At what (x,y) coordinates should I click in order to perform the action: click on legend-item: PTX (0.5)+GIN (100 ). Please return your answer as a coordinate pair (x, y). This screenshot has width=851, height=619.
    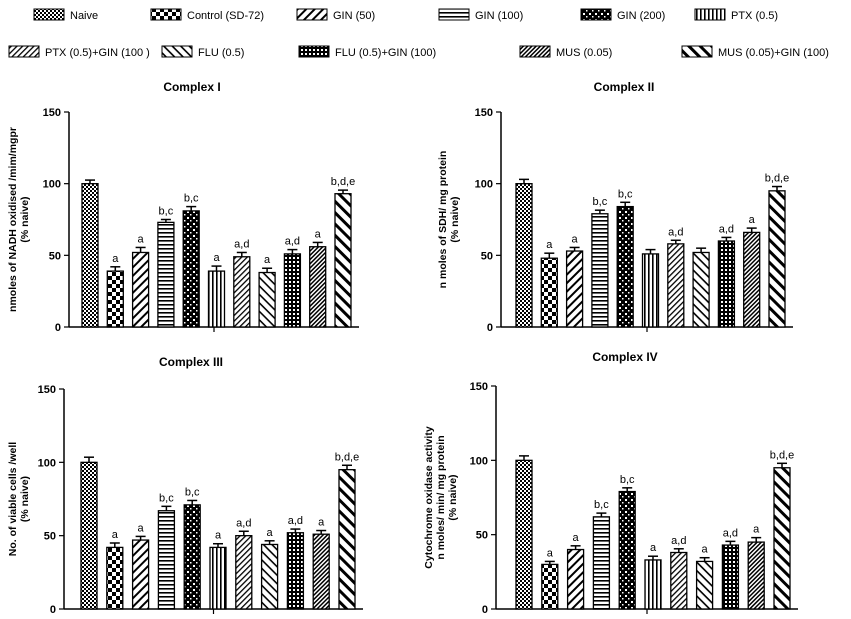
    Looking at the image, I should click on (79, 52).